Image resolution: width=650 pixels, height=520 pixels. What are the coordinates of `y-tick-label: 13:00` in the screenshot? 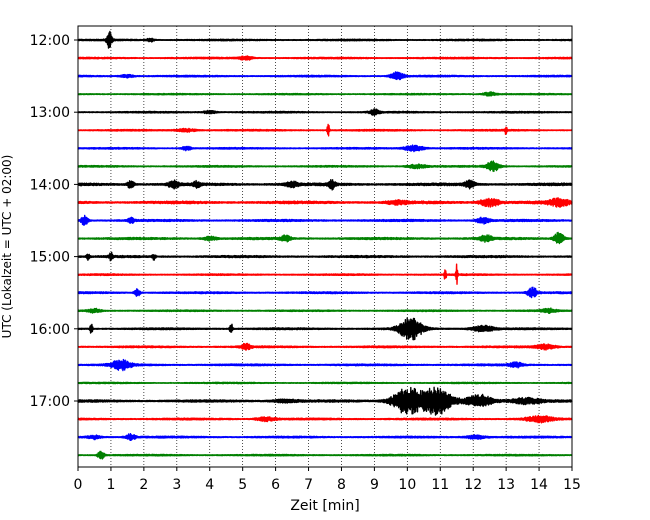 It's located at (50, 113).